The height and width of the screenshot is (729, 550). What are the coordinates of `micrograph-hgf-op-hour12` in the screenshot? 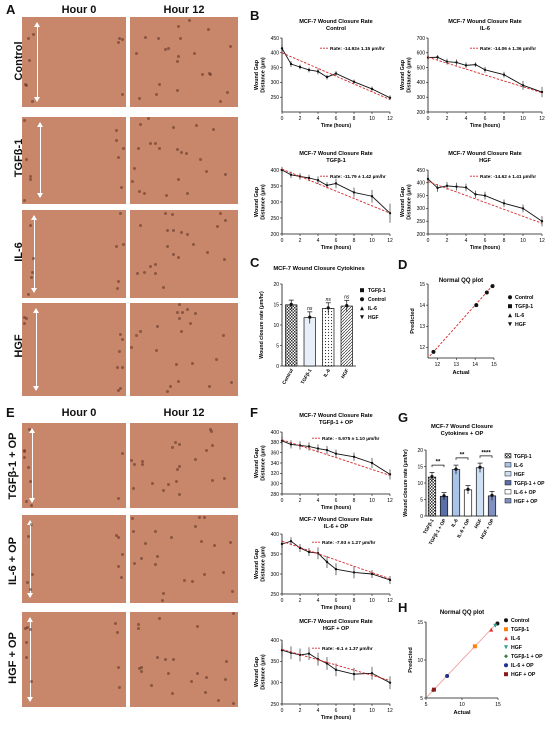 It's located at (184, 659).